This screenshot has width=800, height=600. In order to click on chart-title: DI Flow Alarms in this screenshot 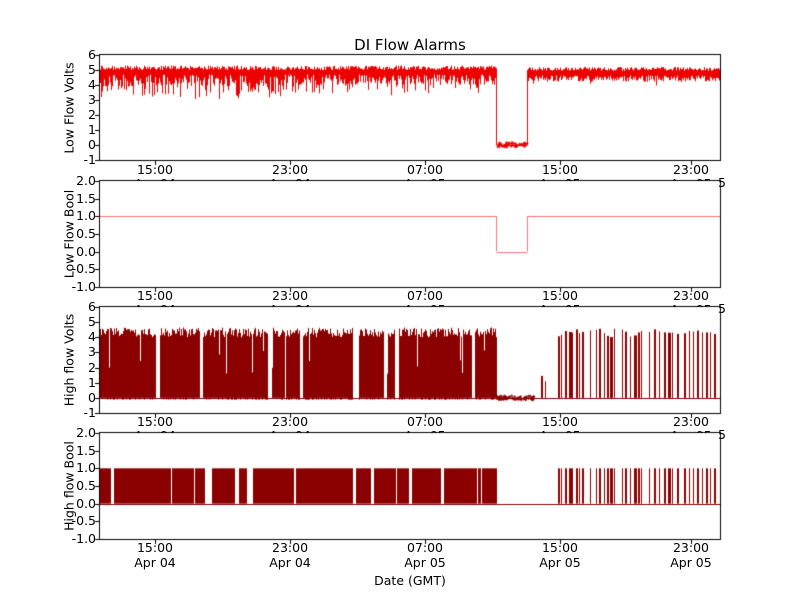, I will do `click(410, 45)`.